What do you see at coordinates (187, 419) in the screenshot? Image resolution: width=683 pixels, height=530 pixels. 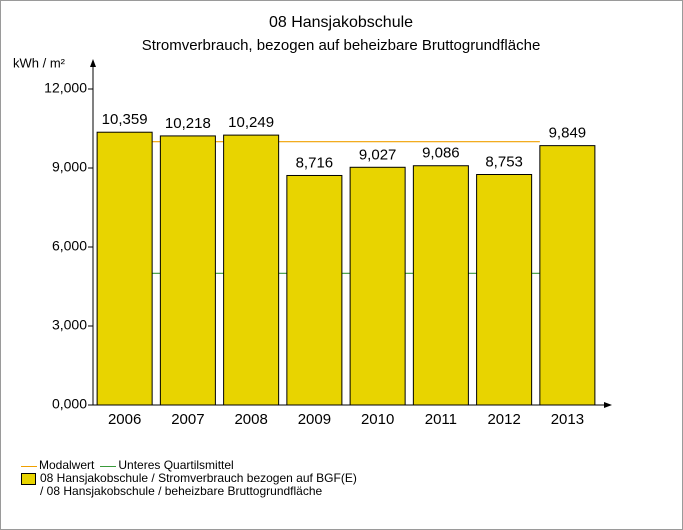 I see `x-tick-label: 2007` at bounding box center [187, 419].